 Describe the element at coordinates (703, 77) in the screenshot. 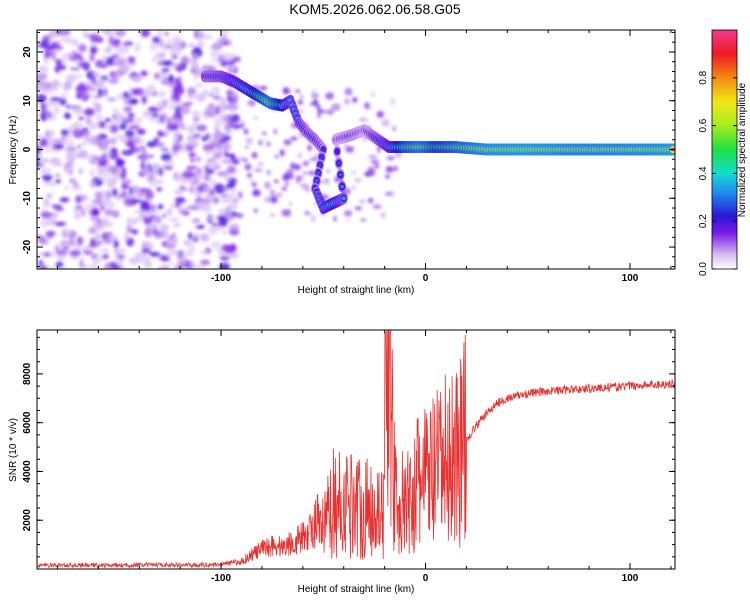

I see `colorbar-tick-label: 0.8` at that location.